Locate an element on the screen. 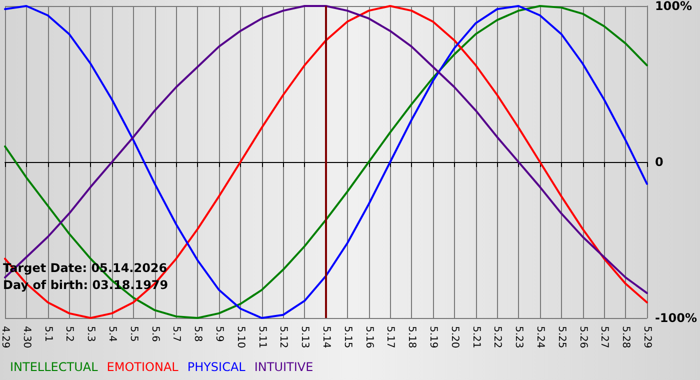 The image size is (700, 380). x-tick-label: 5.24 is located at coordinates (540, 337).